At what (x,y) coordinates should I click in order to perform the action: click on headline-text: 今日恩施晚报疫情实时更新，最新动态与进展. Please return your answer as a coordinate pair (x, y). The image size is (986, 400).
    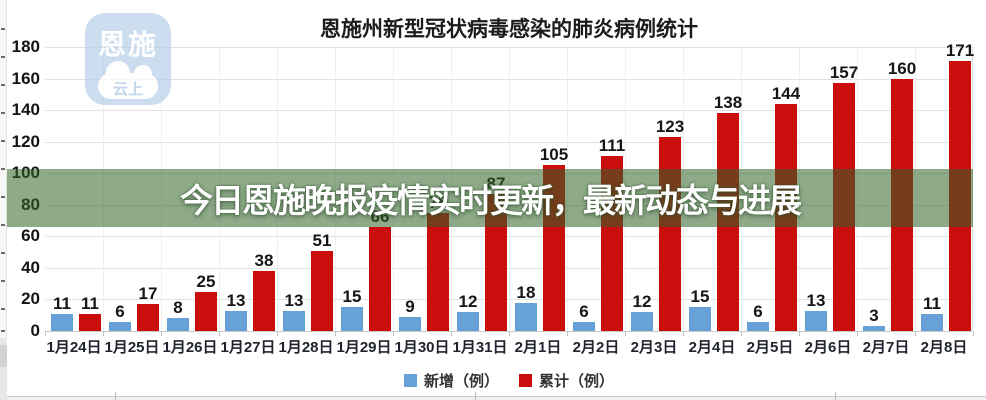
    Looking at the image, I should click on (491, 200).